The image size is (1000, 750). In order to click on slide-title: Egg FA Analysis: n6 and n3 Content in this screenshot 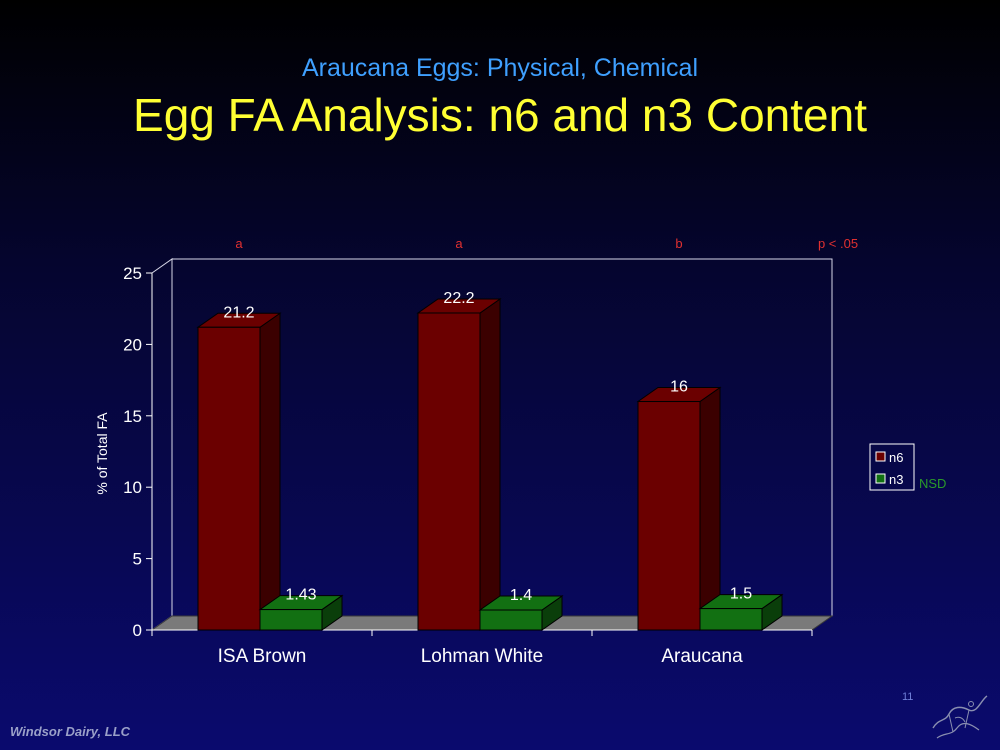, I will do `click(500, 115)`.